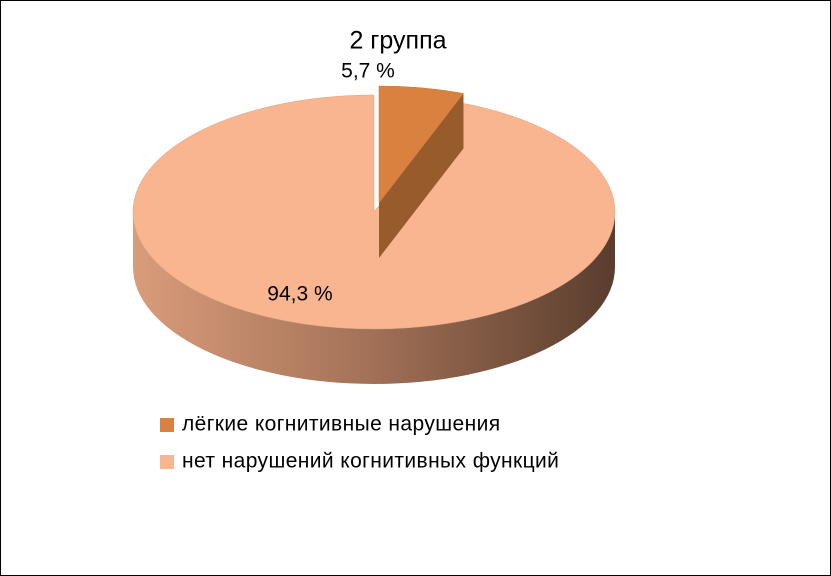  Describe the element at coordinates (370, 461) in the screenshot. I see `legend-label: нет нарушений когнитивных функций` at that location.